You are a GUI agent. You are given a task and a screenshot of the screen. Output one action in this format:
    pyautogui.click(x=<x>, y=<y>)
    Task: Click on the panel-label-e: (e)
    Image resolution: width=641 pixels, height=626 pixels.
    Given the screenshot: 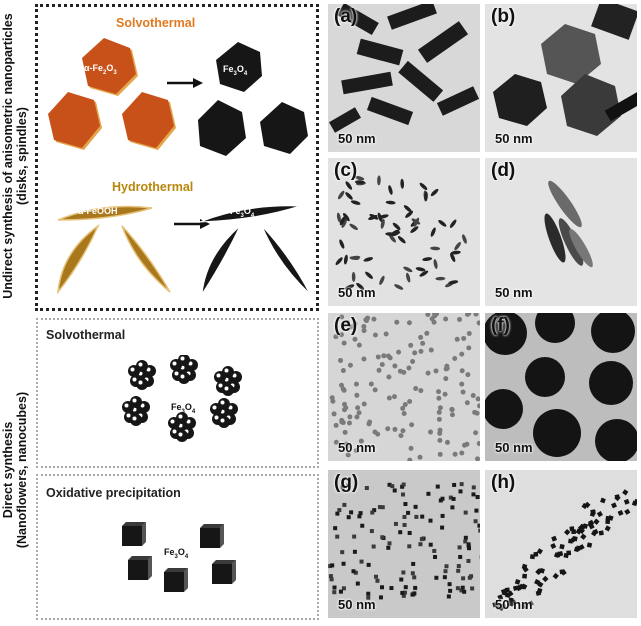 What is the action you would take?
    pyautogui.click(x=346, y=325)
    